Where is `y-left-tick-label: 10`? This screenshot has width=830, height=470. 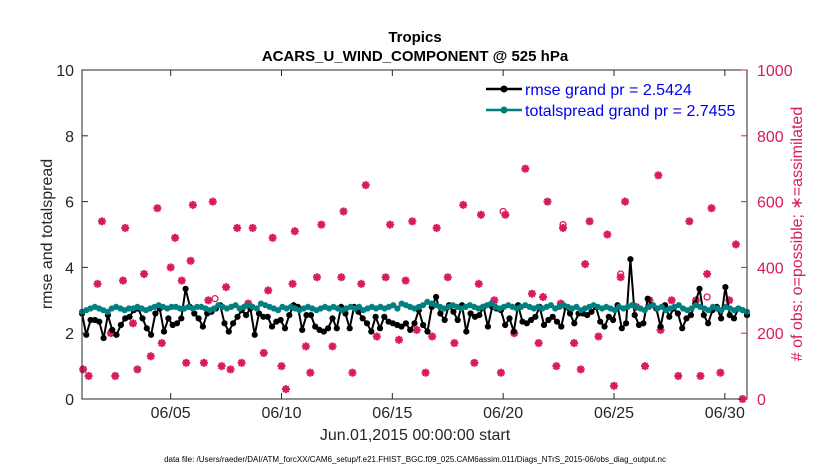 y-left-tick-label: 10 is located at coordinates (65, 71).